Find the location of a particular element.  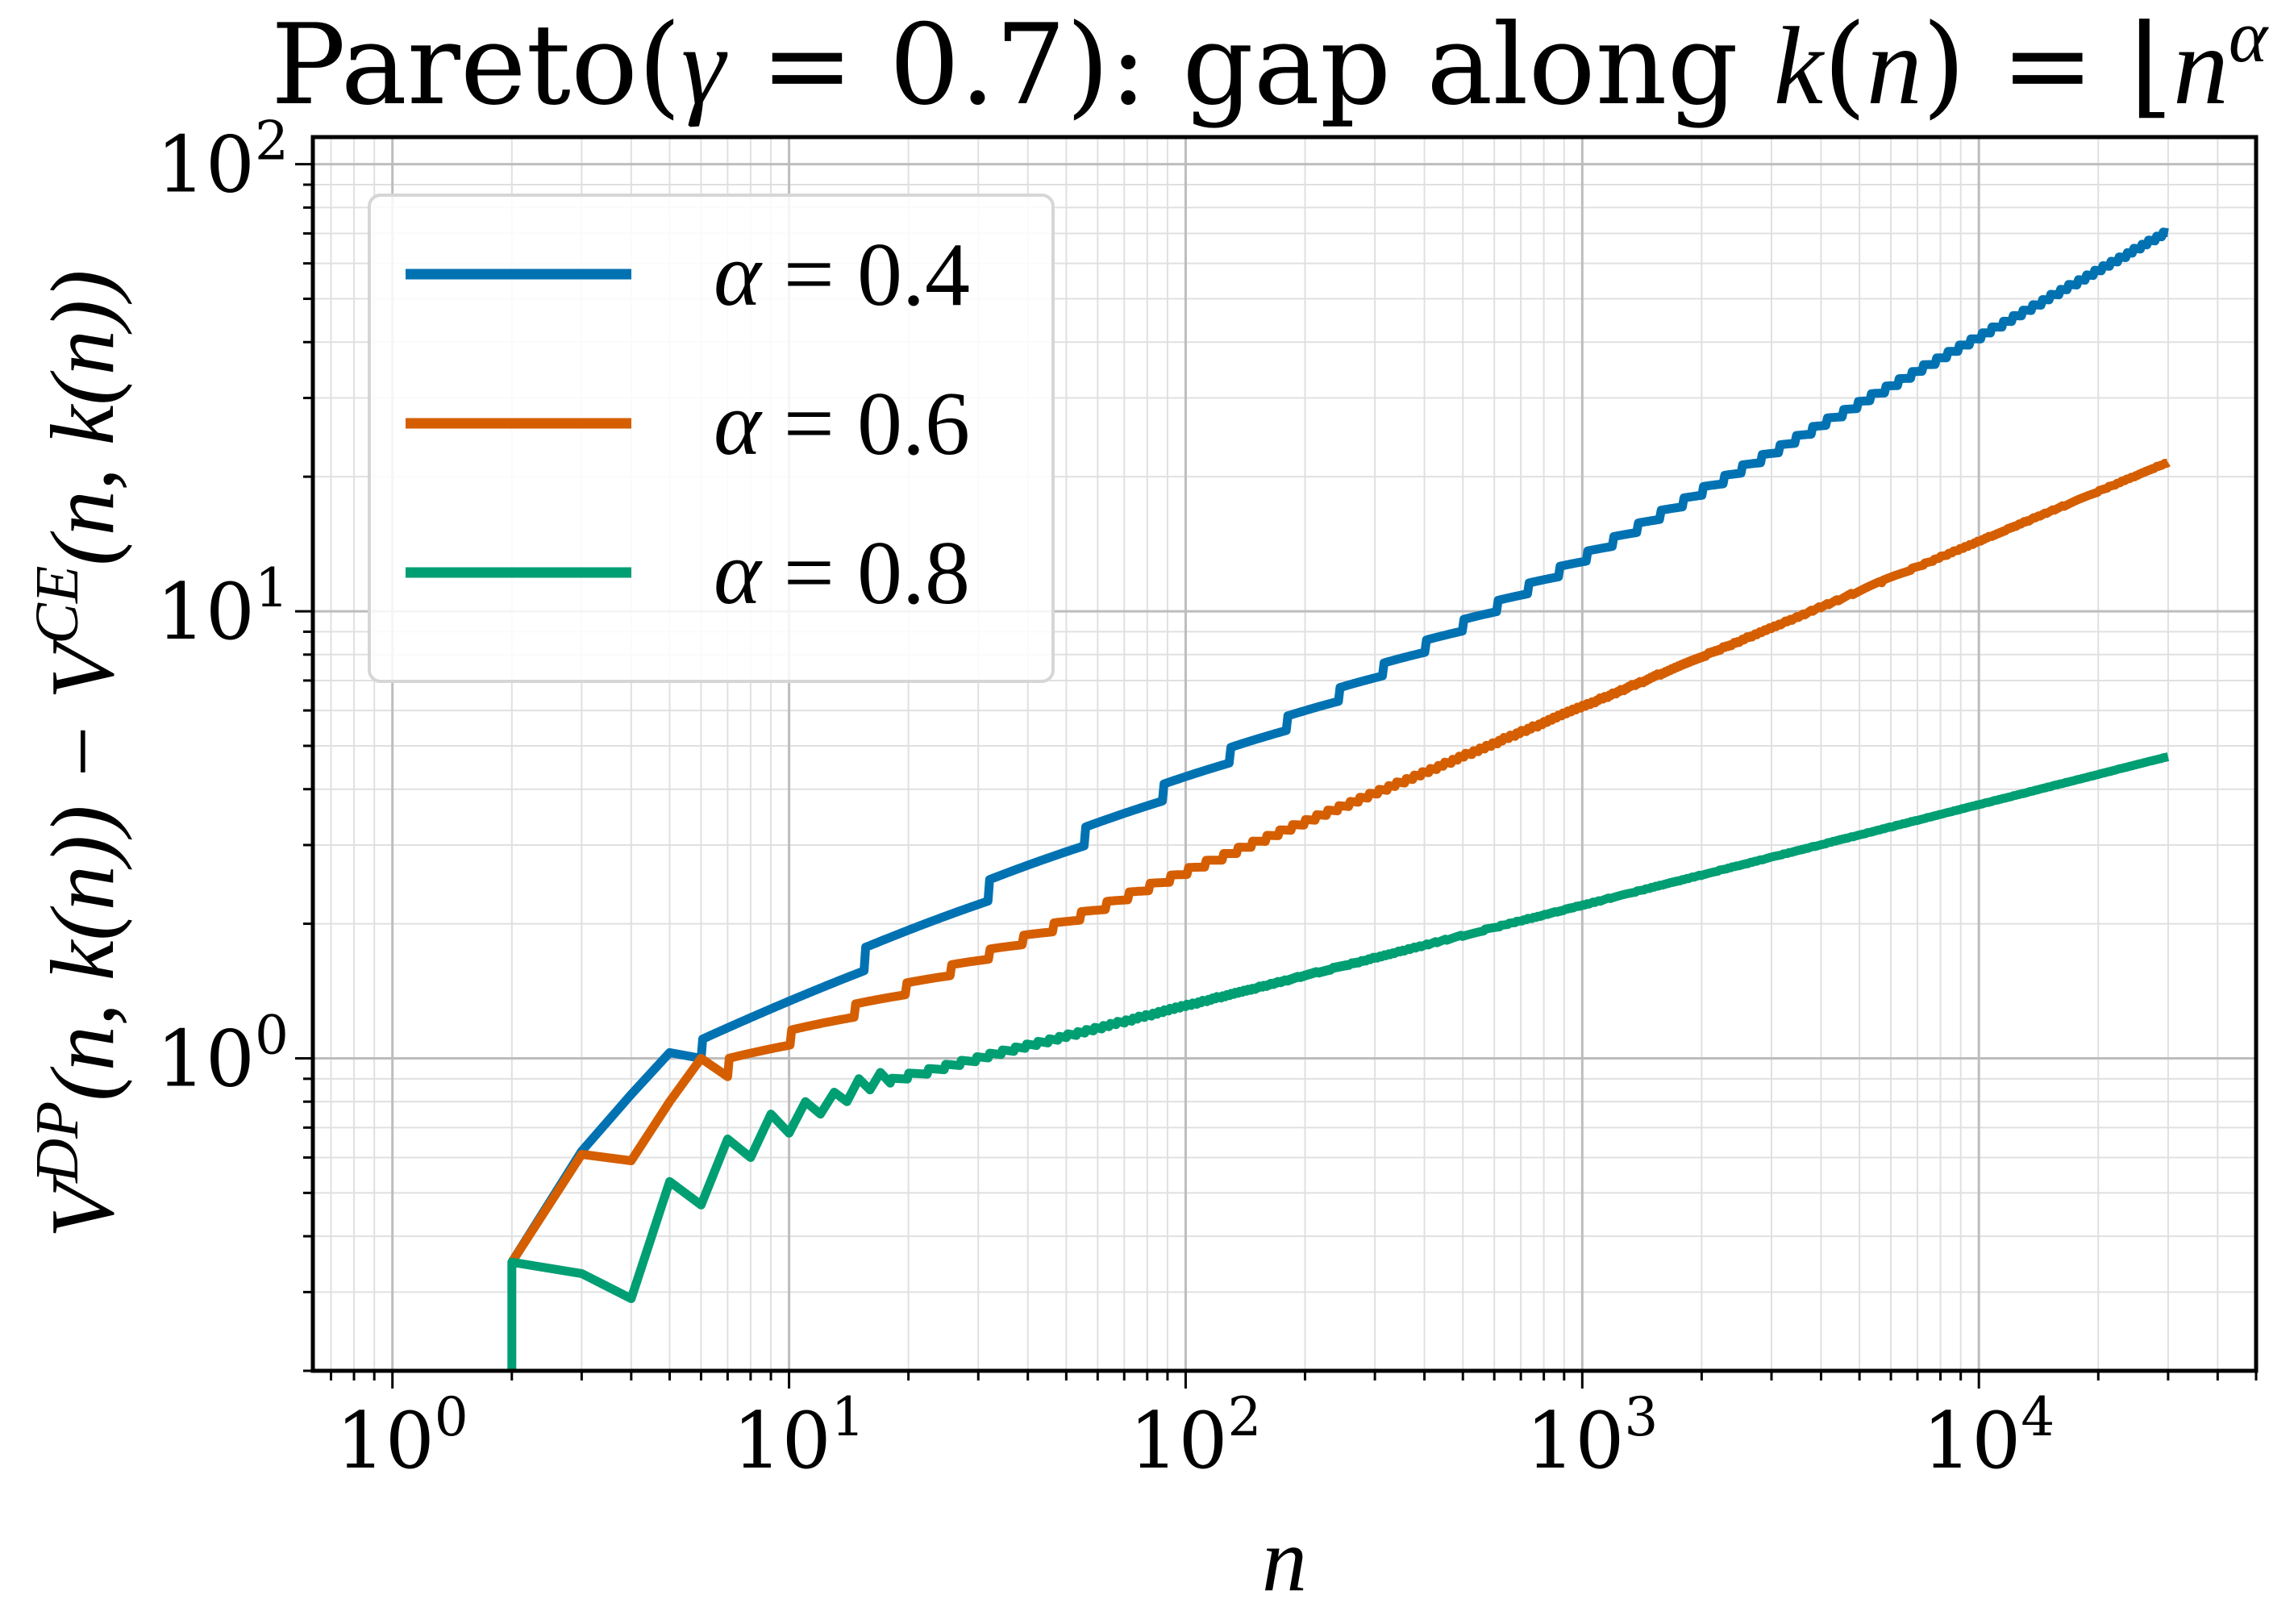

x-tick-label: 104 is located at coordinates (1988, 1436).